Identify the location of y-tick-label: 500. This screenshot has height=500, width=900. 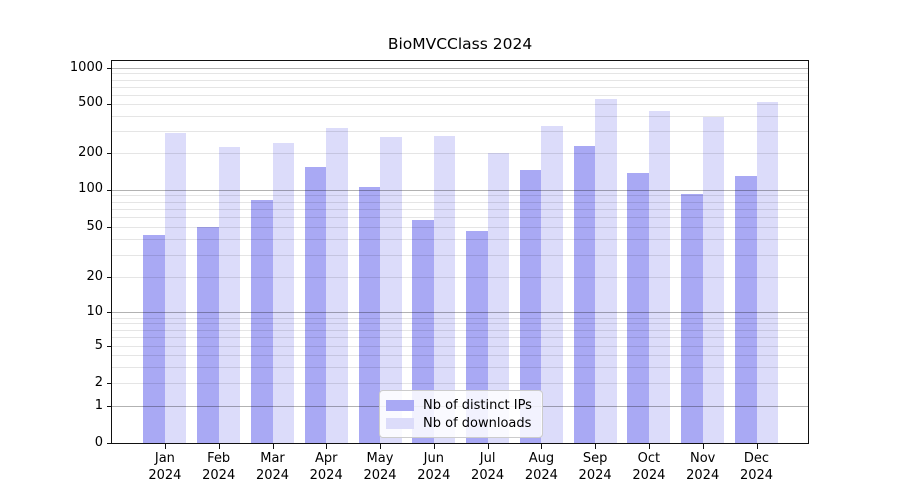
(90, 103).